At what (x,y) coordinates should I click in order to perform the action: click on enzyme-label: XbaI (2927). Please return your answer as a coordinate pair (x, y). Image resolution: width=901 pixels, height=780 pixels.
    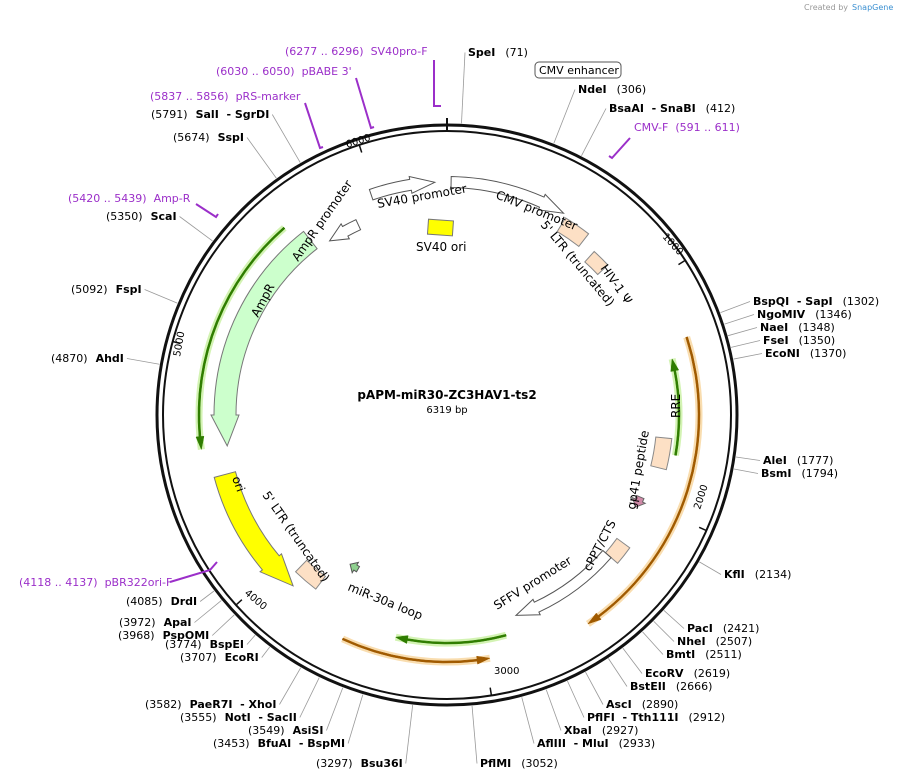
    Looking at the image, I should click on (601, 730).